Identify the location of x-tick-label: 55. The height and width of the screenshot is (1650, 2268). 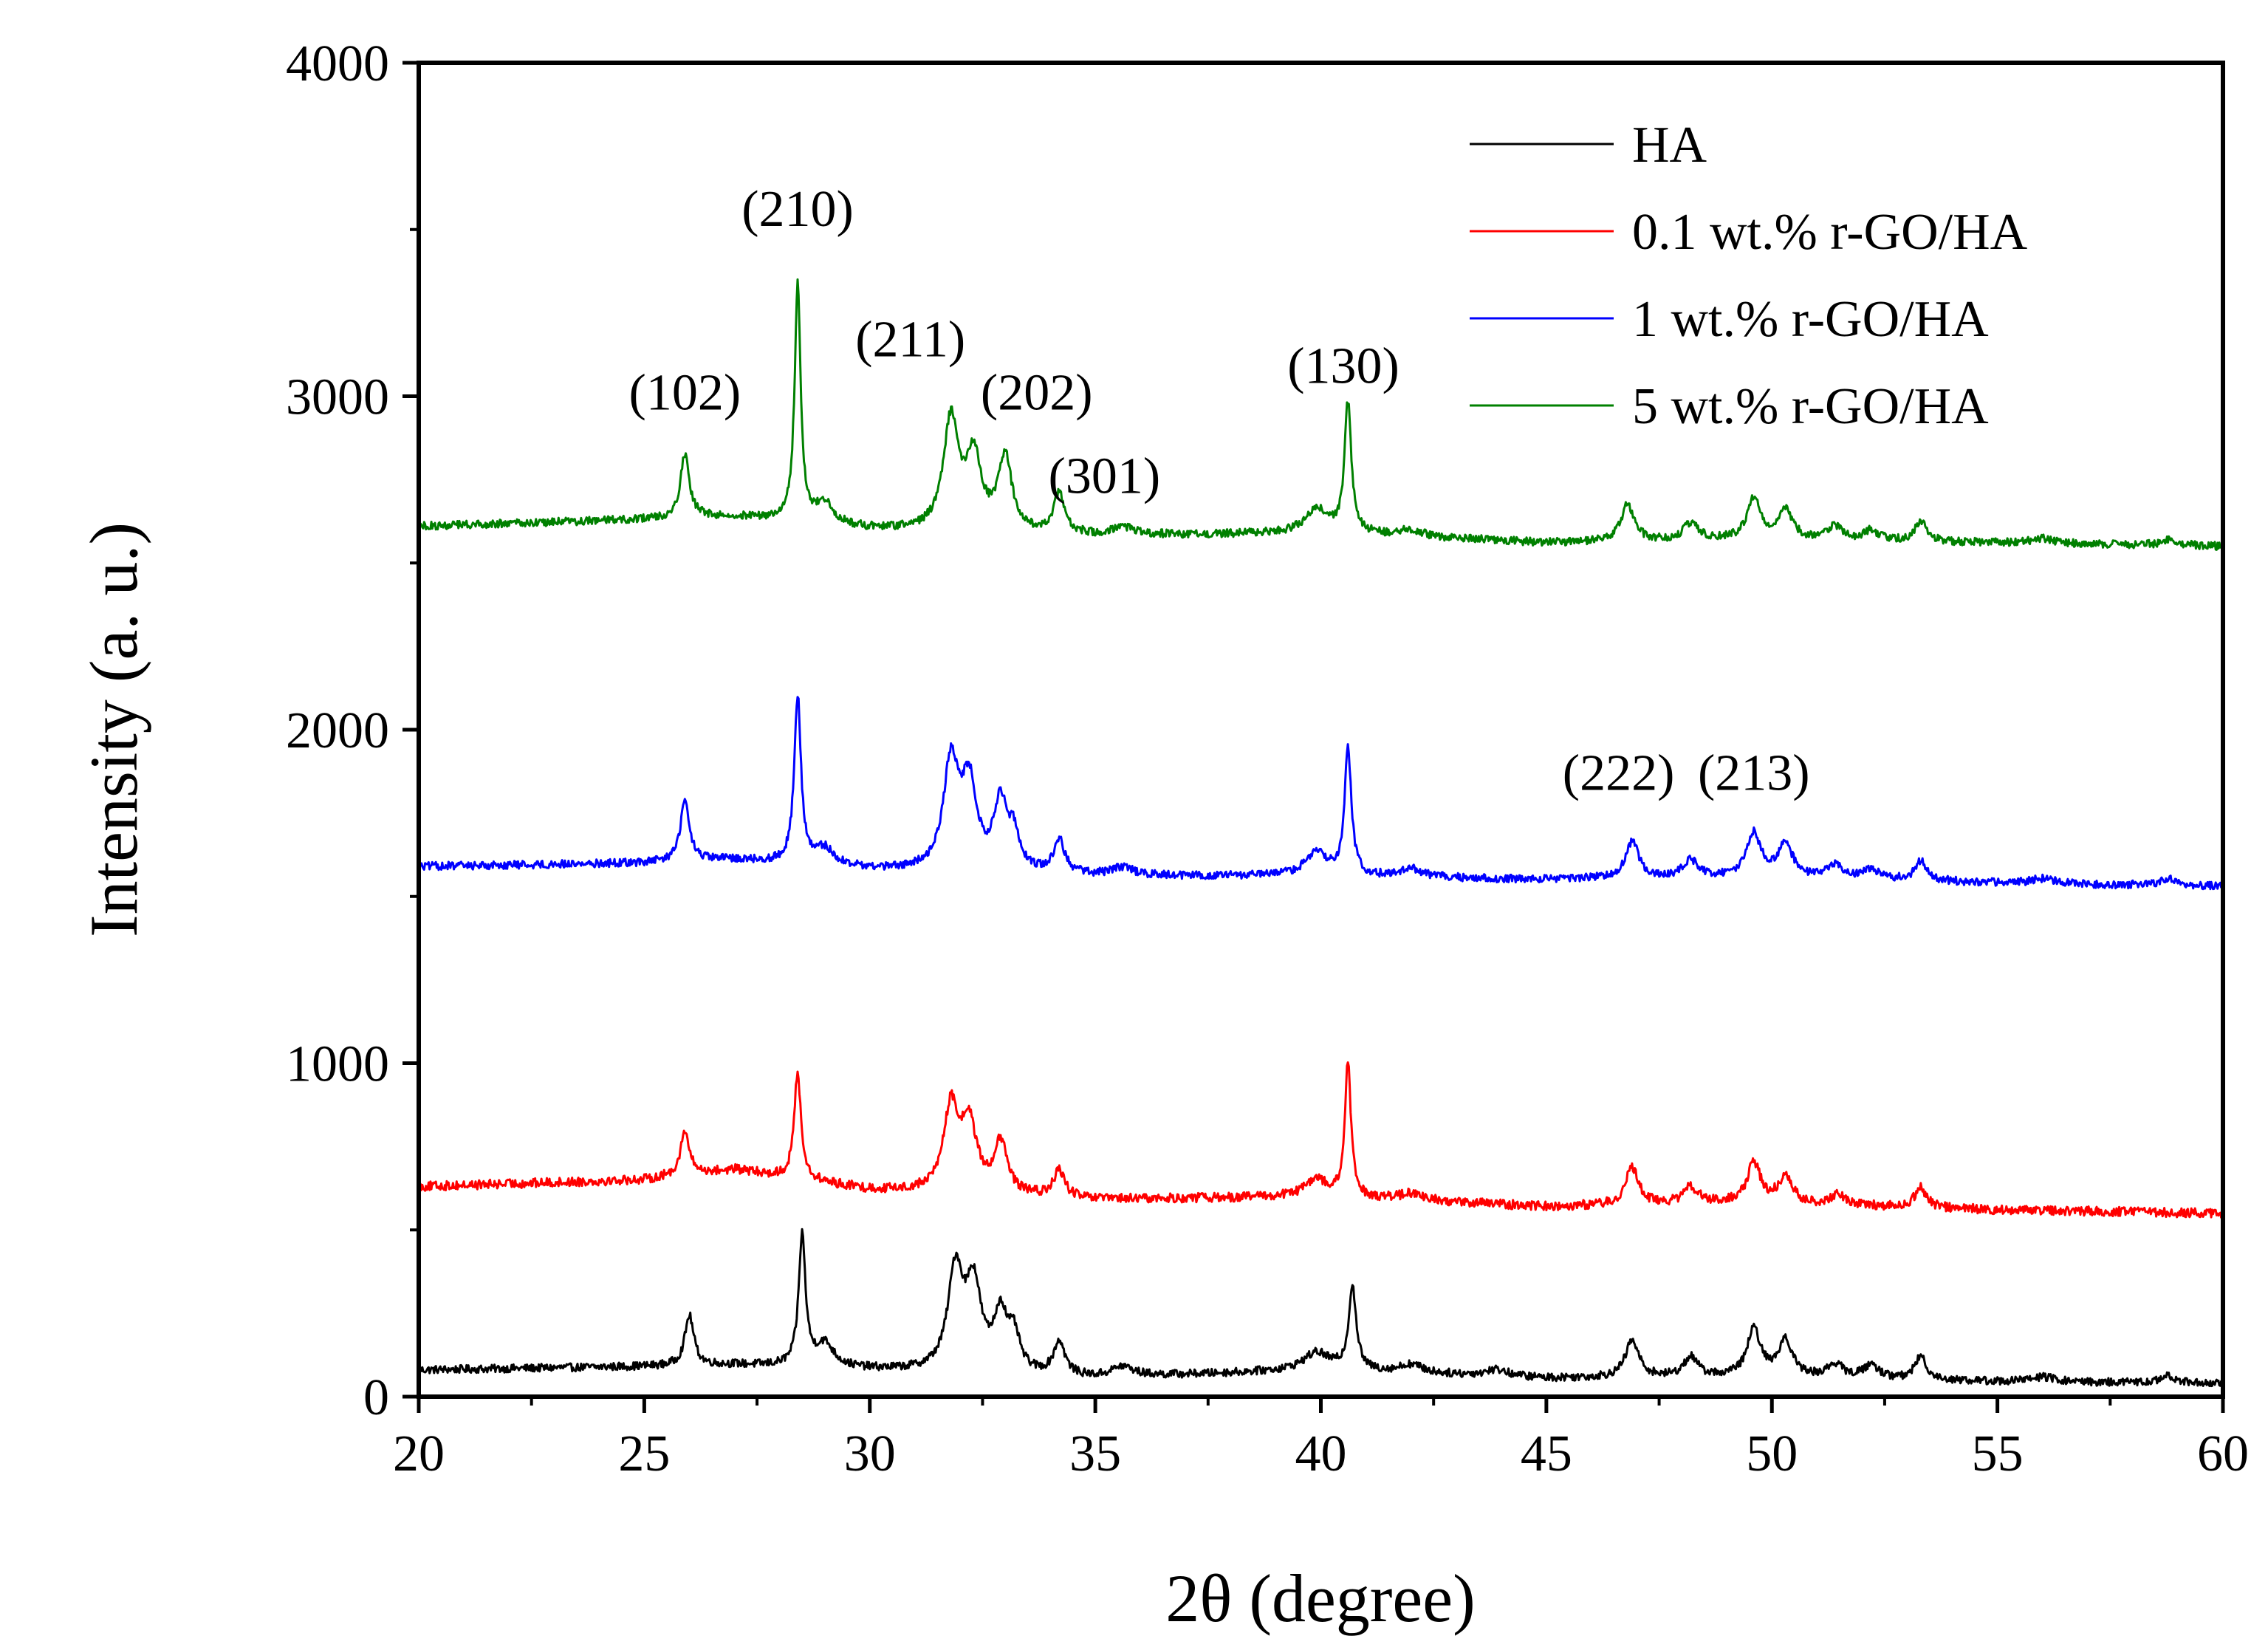
(1998, 1453).